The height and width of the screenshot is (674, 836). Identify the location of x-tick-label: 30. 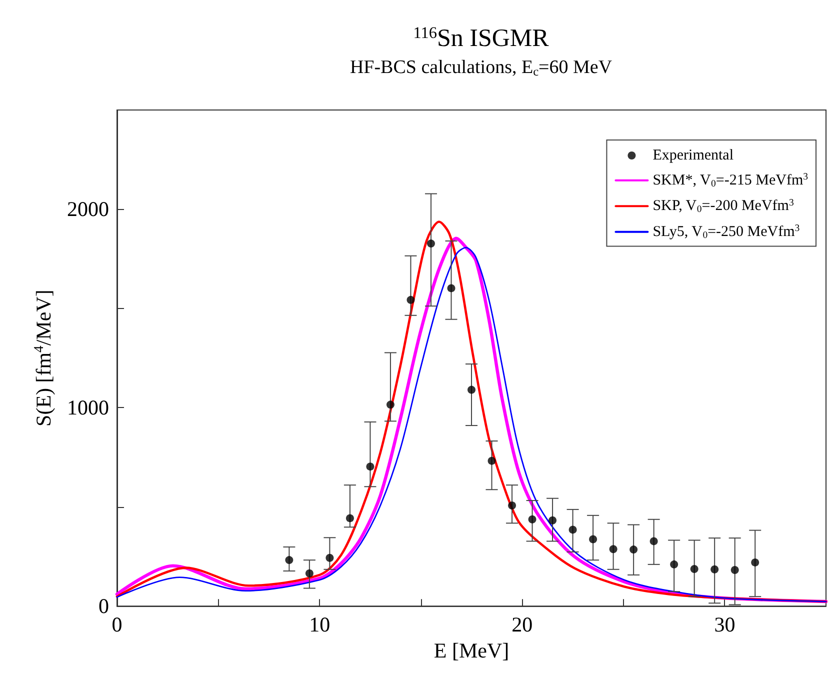
(725, 624).